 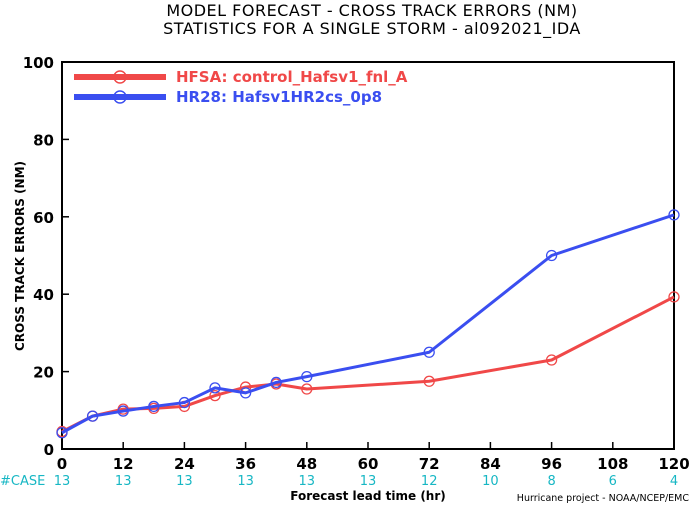 I want to click on x-tick-label: 24, so click(x=184, y=464).